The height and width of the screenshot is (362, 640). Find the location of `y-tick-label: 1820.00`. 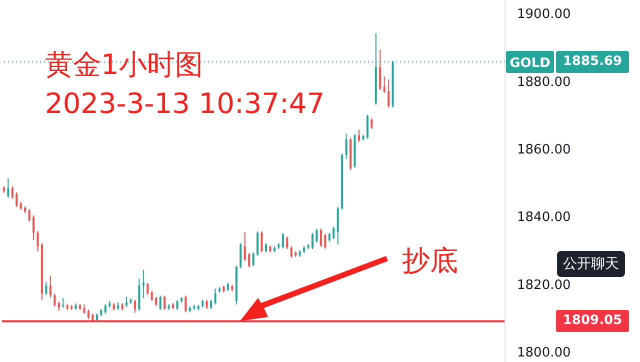

y-tick-label: 1820.00 is located at coordinates (544, 285).